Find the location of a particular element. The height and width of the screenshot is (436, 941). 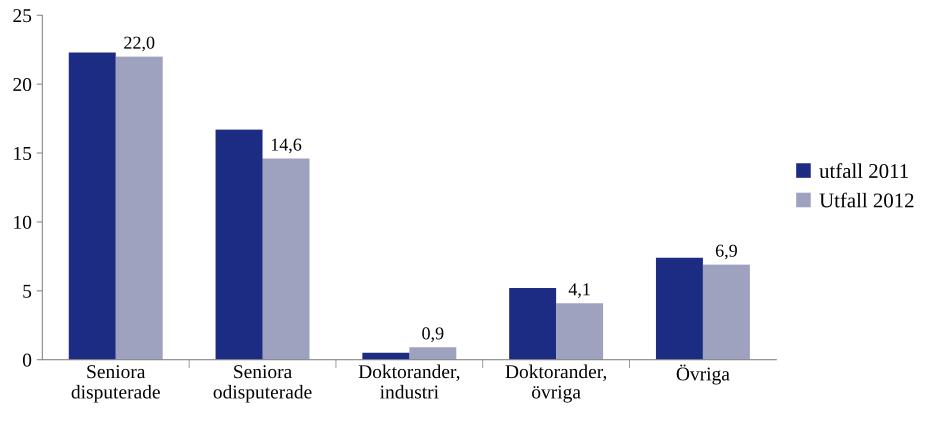

legend-label: Utfall 2012 is located at coordinates (867, 200).